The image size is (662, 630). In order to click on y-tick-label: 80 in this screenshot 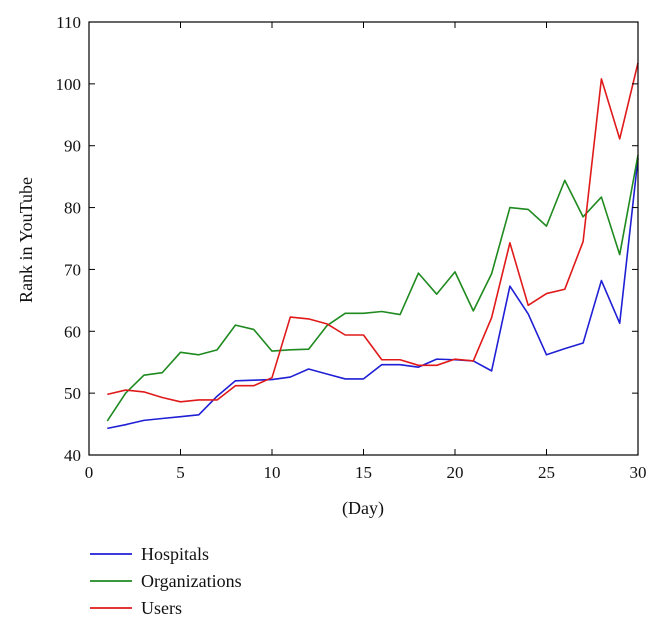, I will do `click(72, 208)`.